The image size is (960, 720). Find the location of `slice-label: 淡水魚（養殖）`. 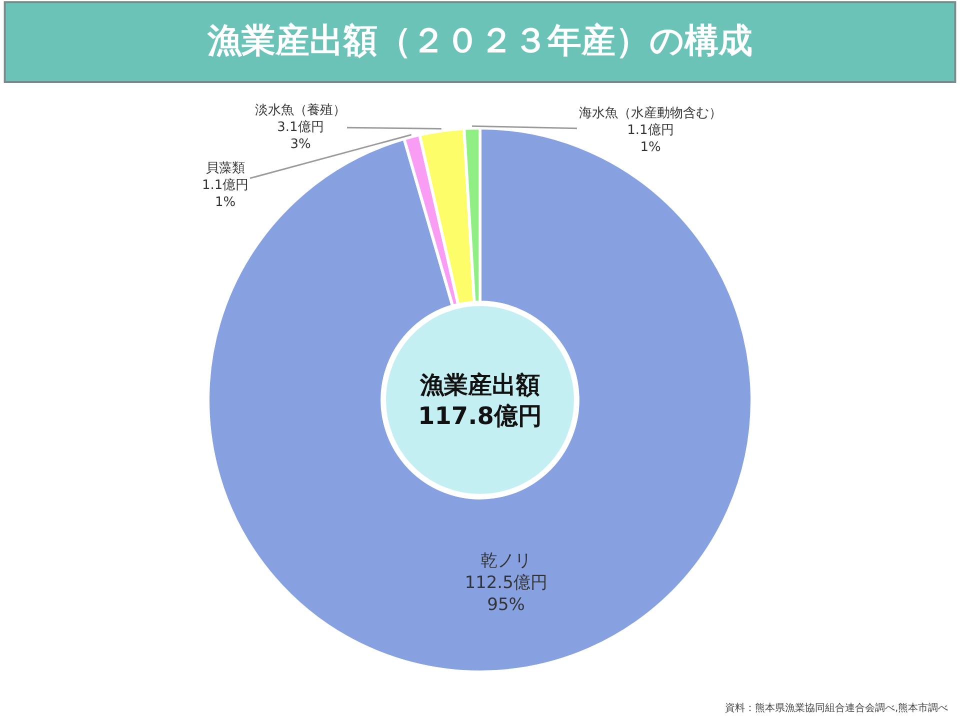

slice-label: 淡水魚（養殖） is located at coordinates (300, 110).